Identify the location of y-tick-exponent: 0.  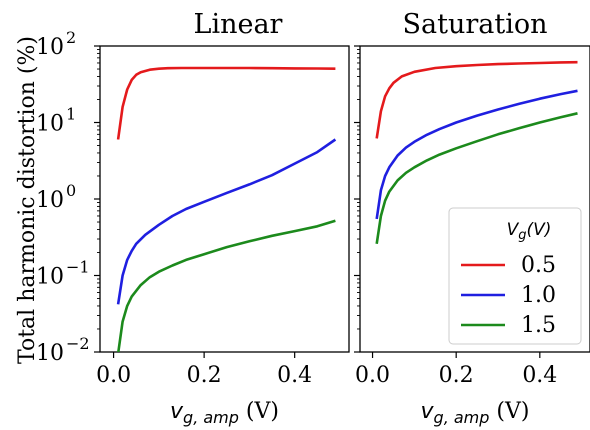
(71, 190).